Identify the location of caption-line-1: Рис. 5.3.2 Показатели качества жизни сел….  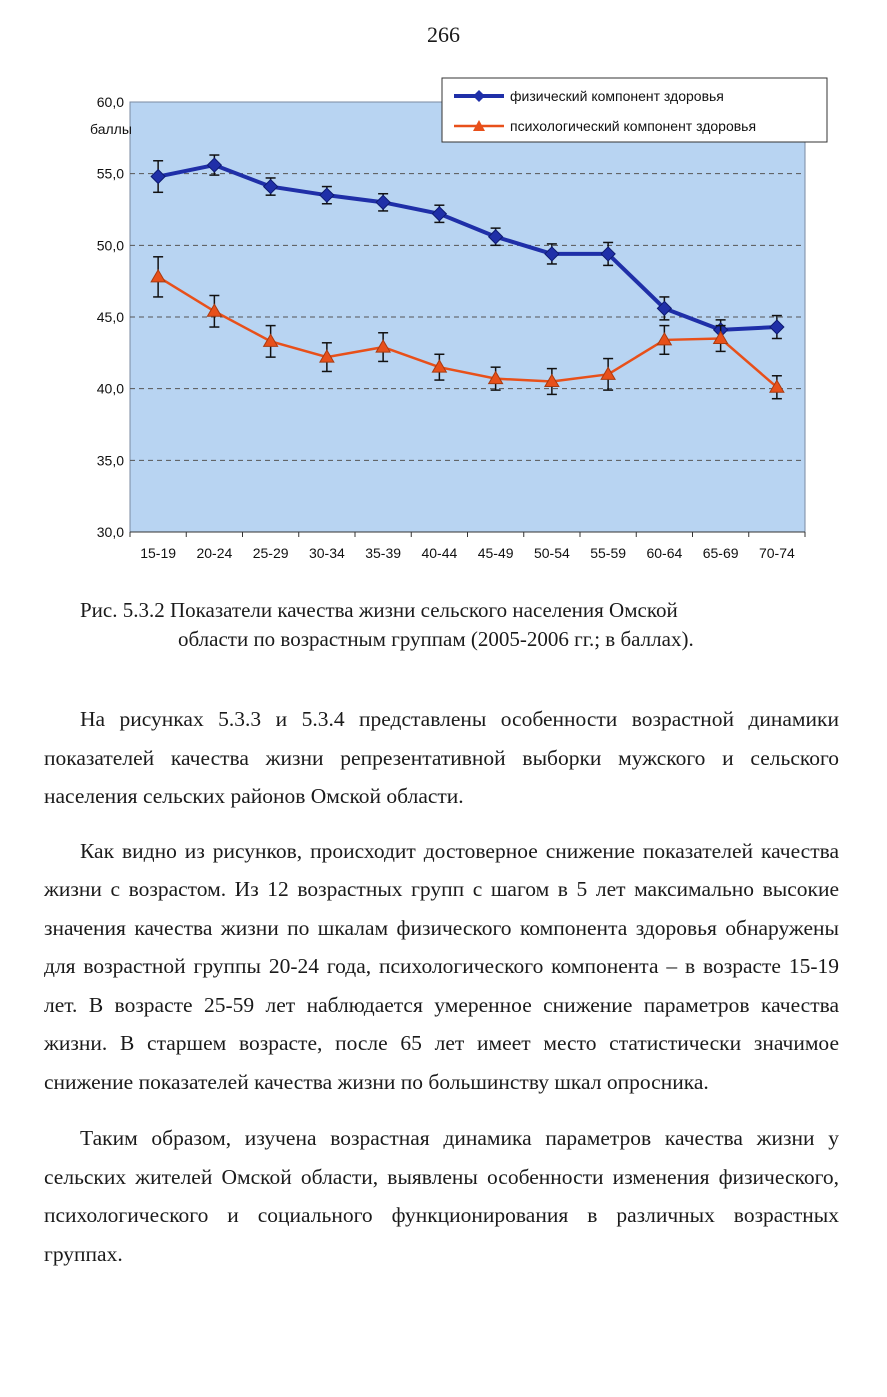
(379, 610).